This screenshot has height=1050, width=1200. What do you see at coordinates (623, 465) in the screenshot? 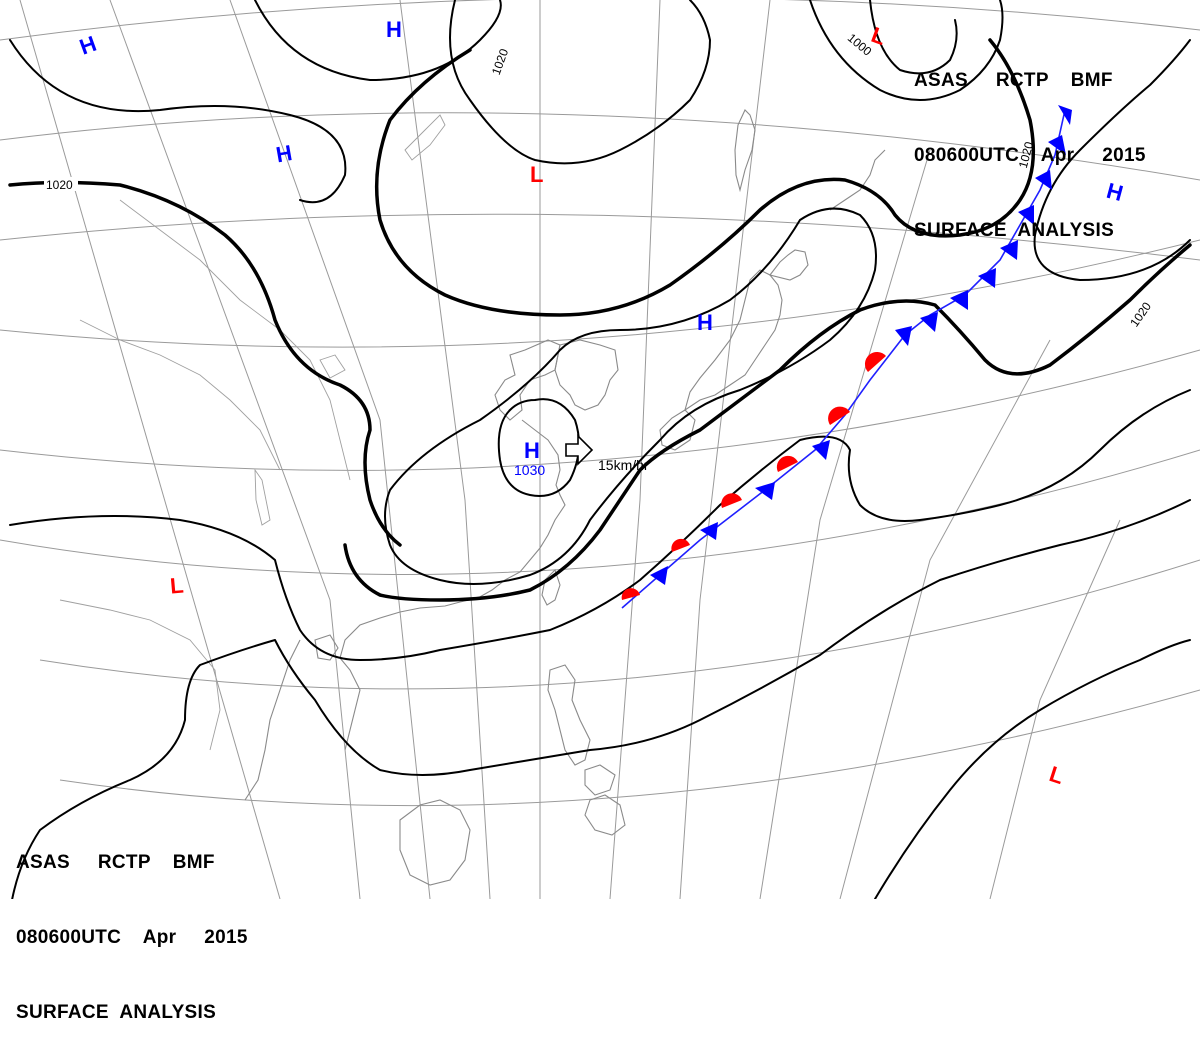
I see `movement-speed: 15km/hr` at bounding box center [623, 465].